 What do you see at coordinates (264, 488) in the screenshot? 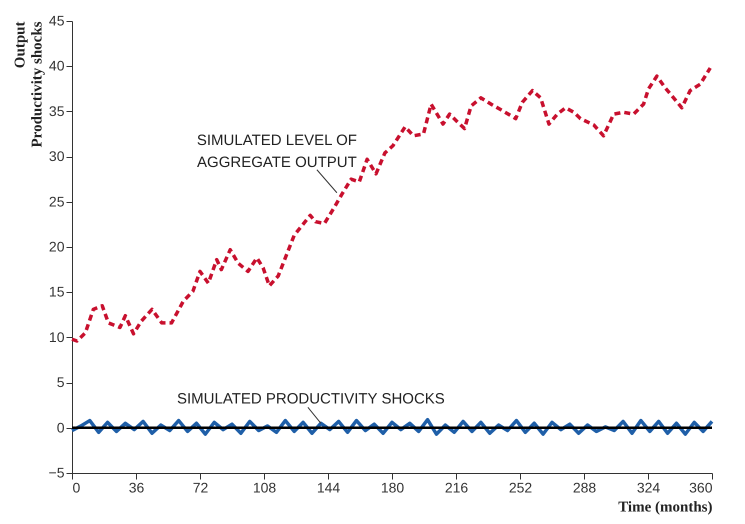
I see `x-tick-label: 108` at bounding box center [264, 488].